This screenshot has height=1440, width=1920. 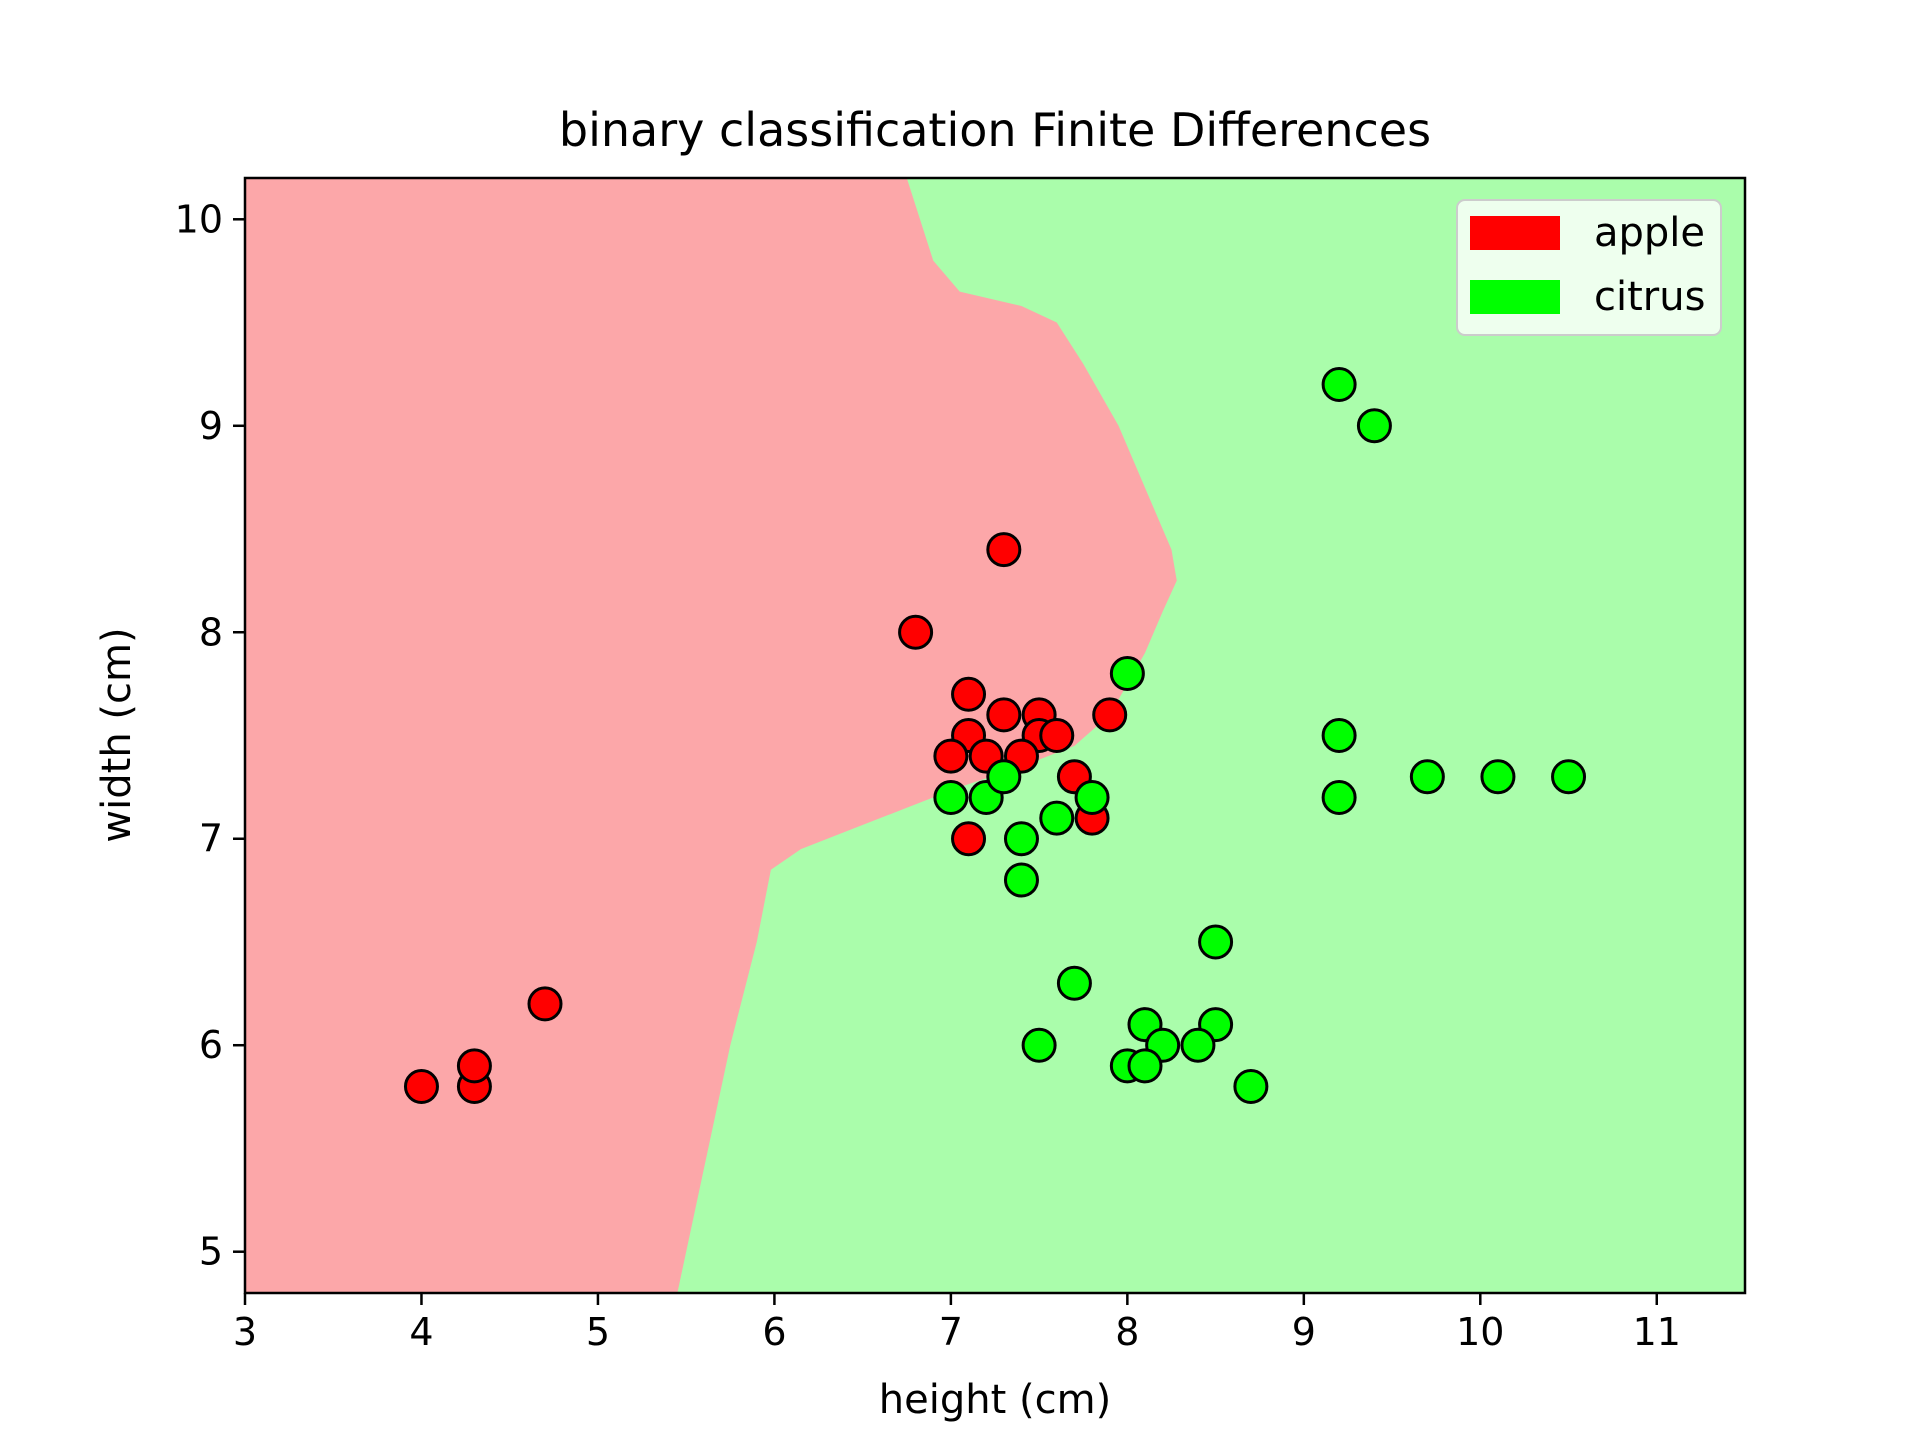 I want to click on y-tick-label: 6, so click(x=211, y=1045).